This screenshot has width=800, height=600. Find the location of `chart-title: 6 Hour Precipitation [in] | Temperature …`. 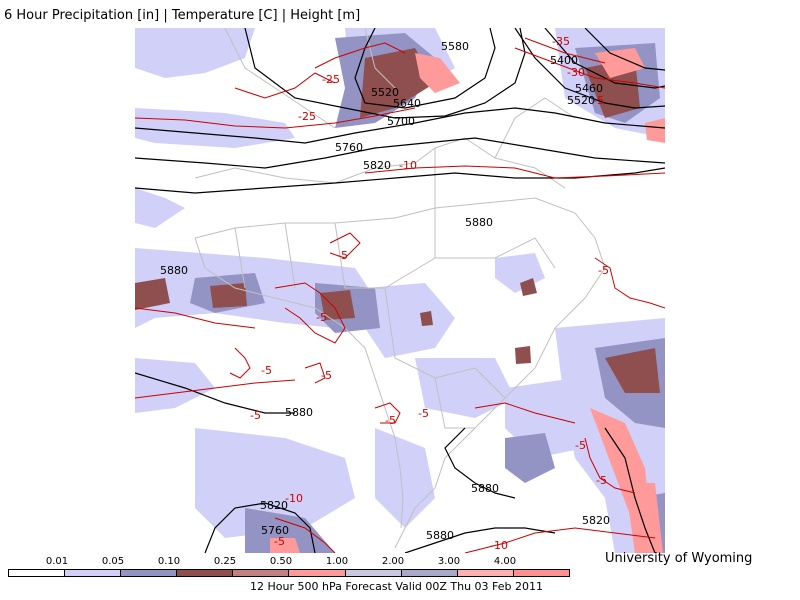

chart-title: 6 Hour Precipitation [in] | Temperature … is located at coordinates (182, 15).